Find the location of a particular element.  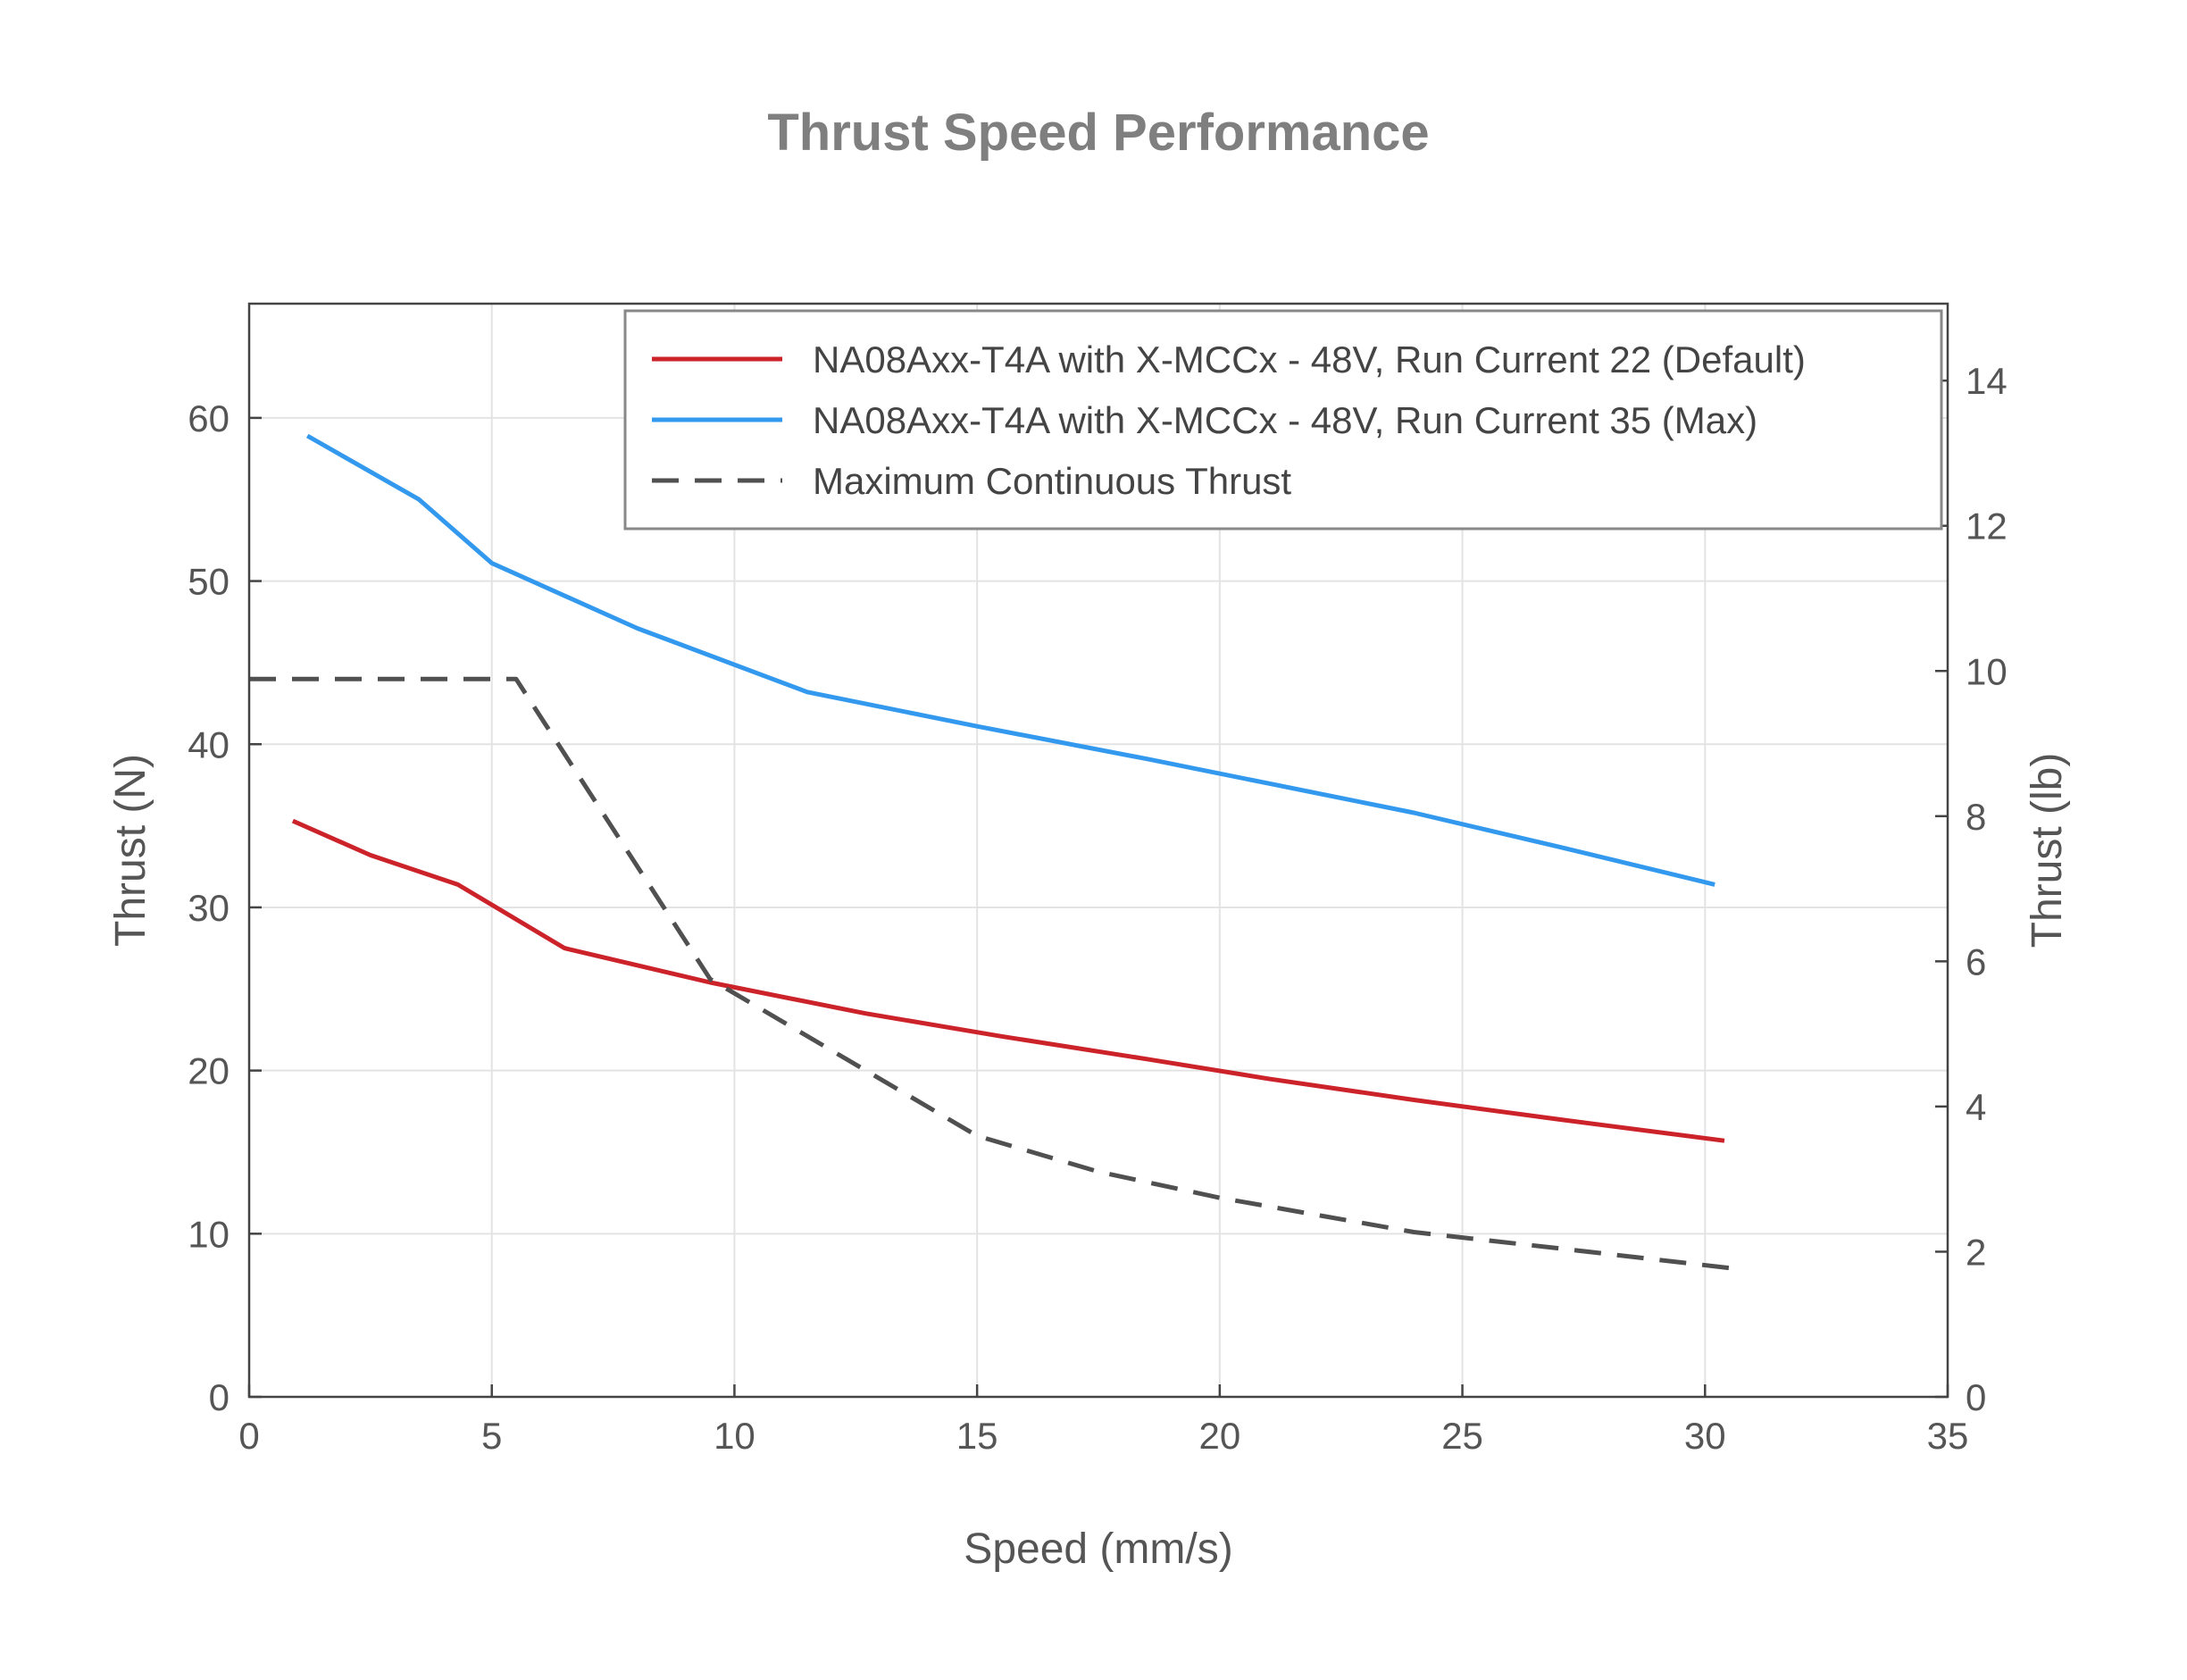

y-right-tick-label: 10 is located at coordinates (1987, 671).